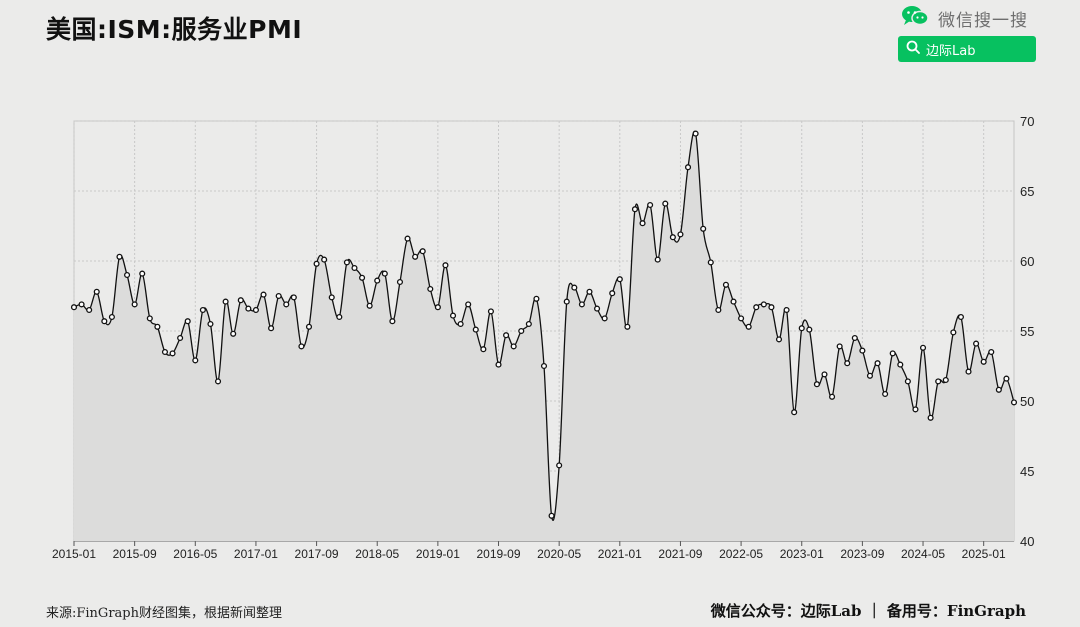 The height and width of the screenshot is (627, 1080). I want to click on x-tick-label: 2015-01, so click(74, 554).